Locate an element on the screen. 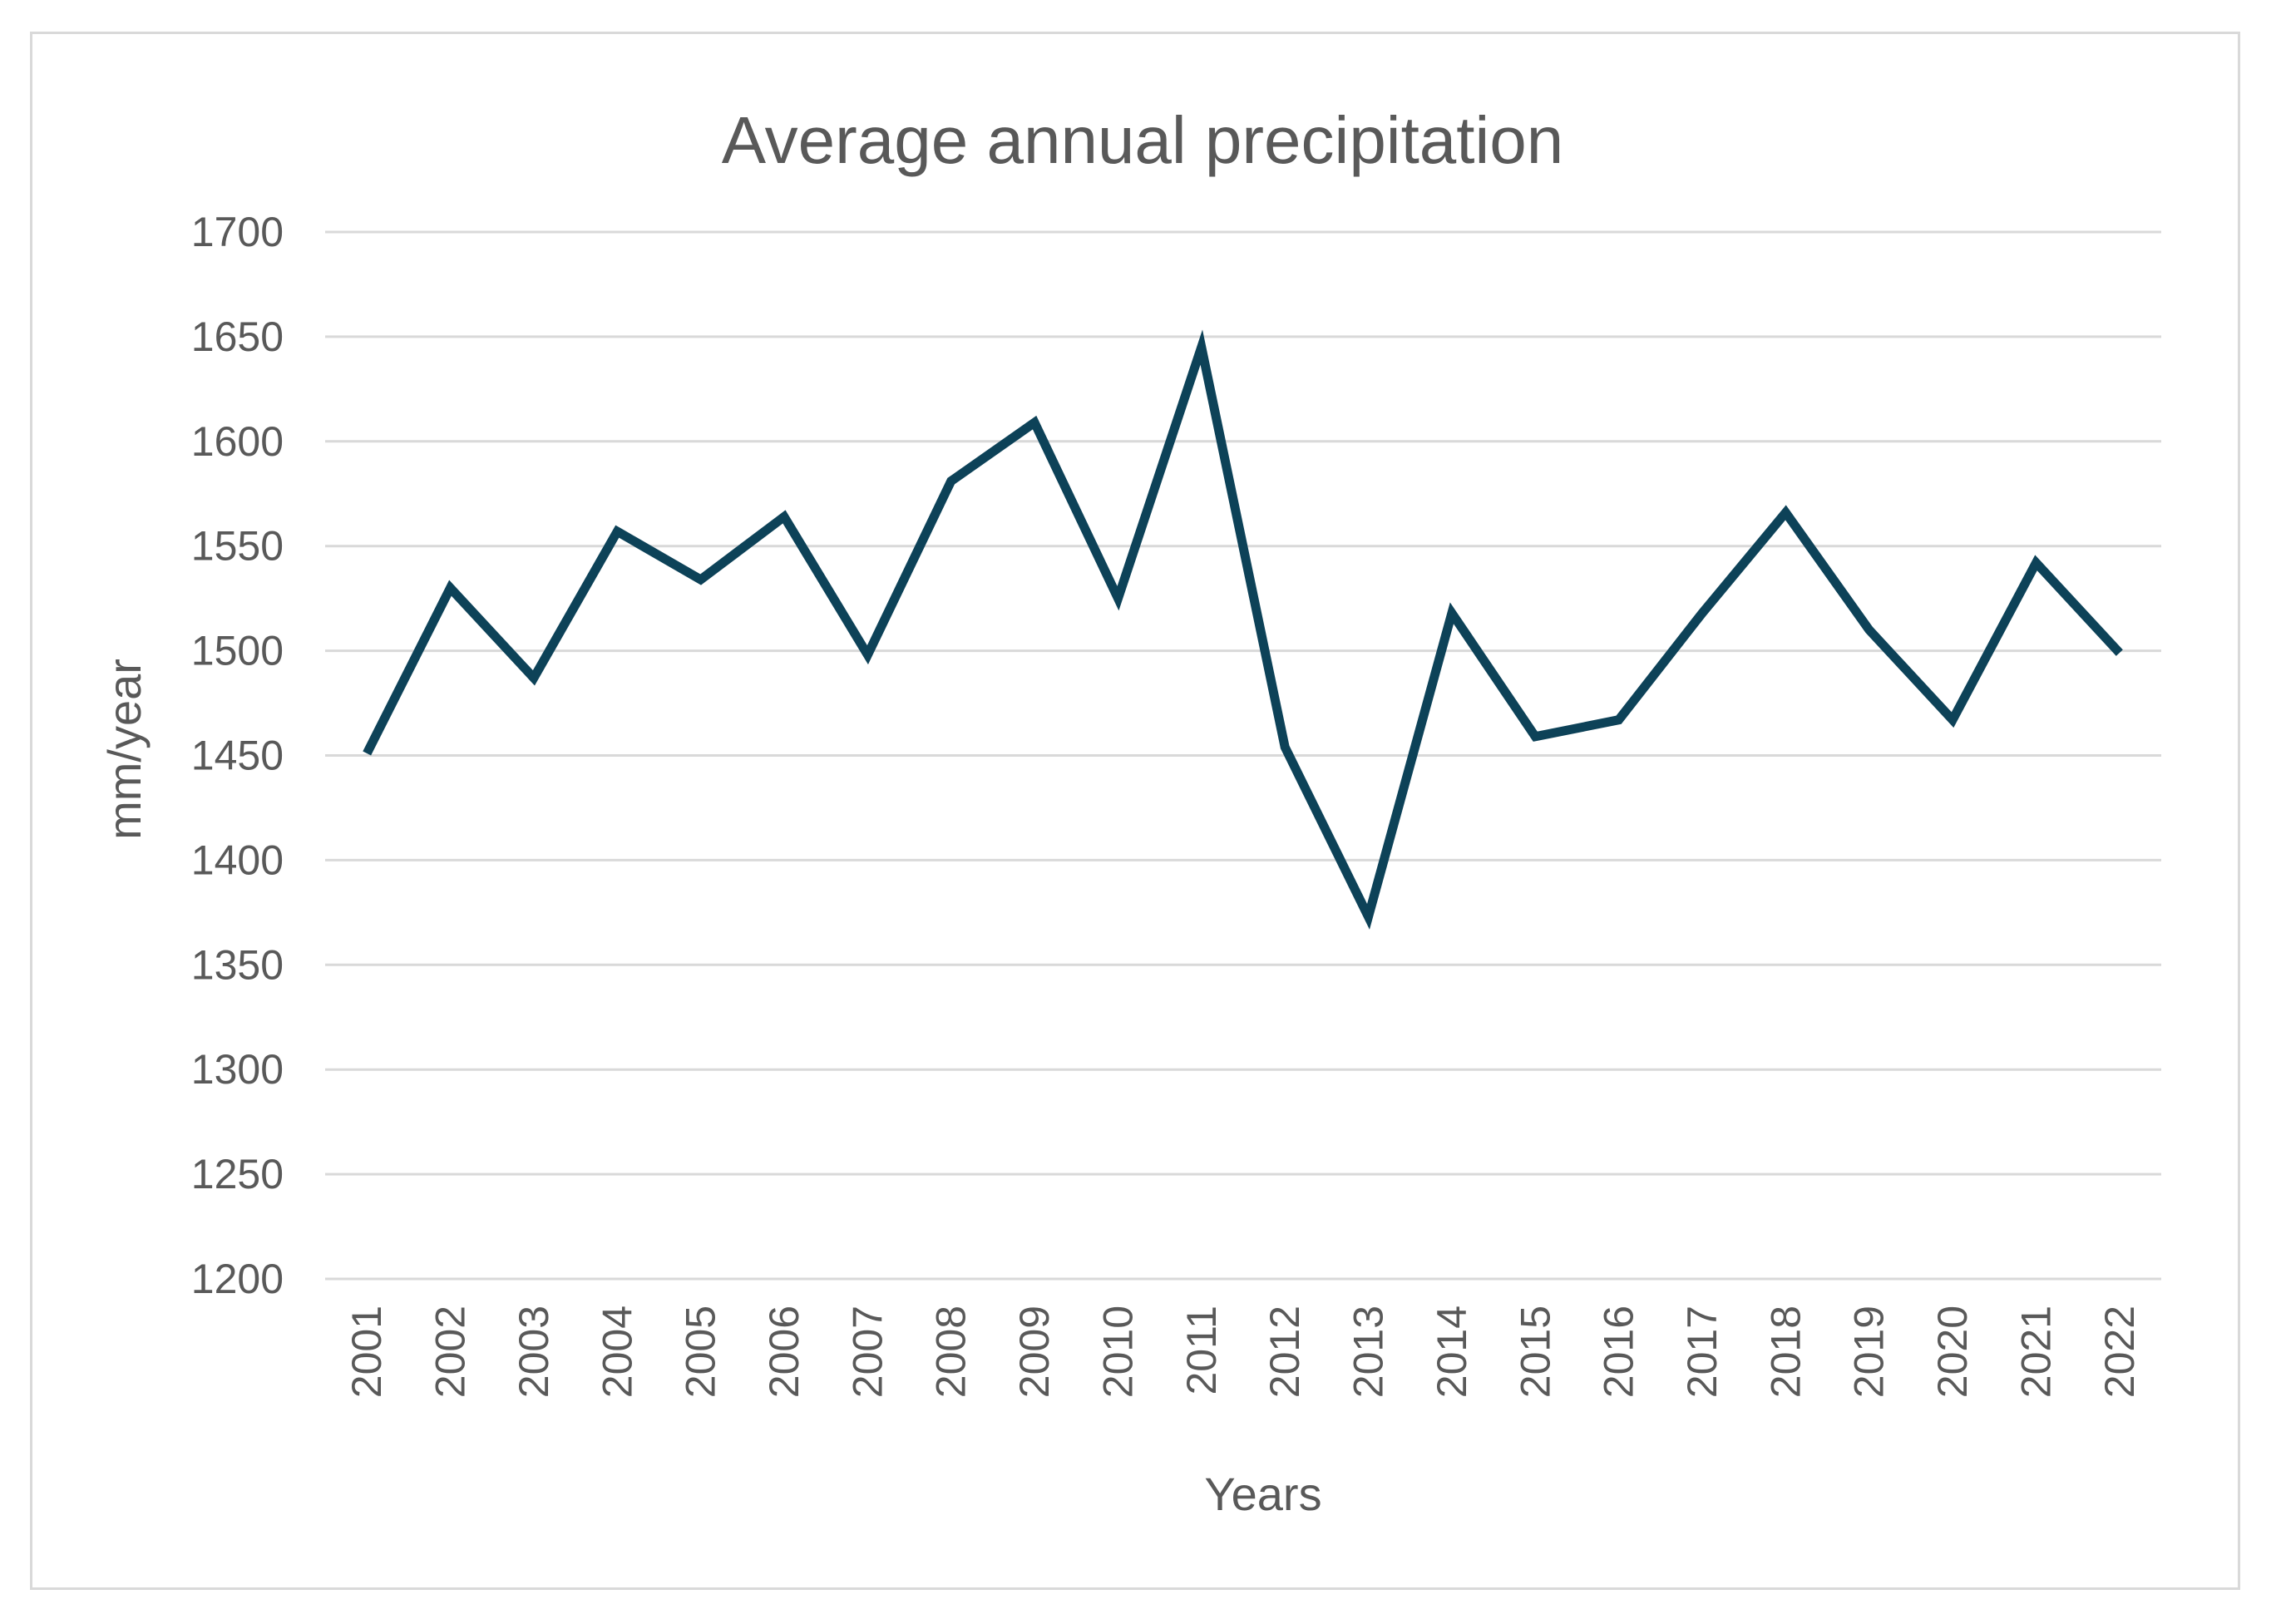  data-point-2021 is located at coordinates (2036, 563).